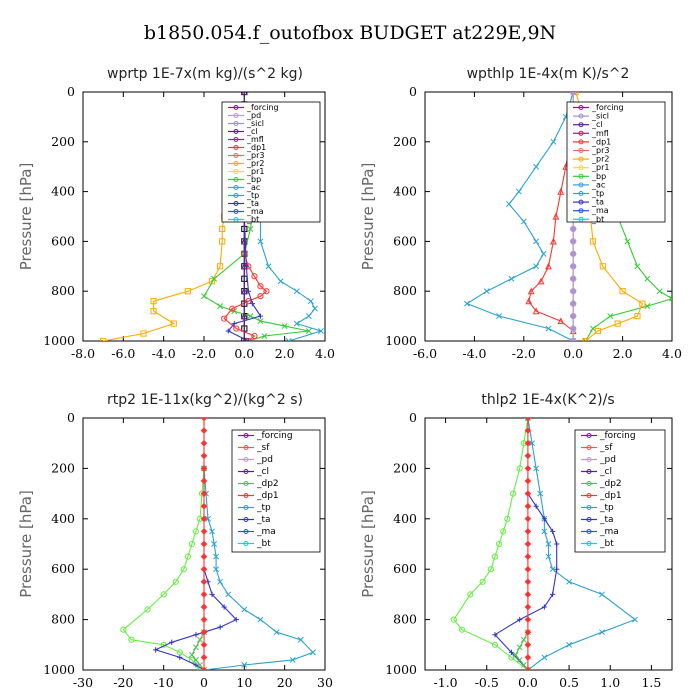 This screenshot has width=700, height=700. What do you see at coordinates (267, 484) in the screenshot?
I see `legend-label: _dp2` at bounding box center [267, 484].